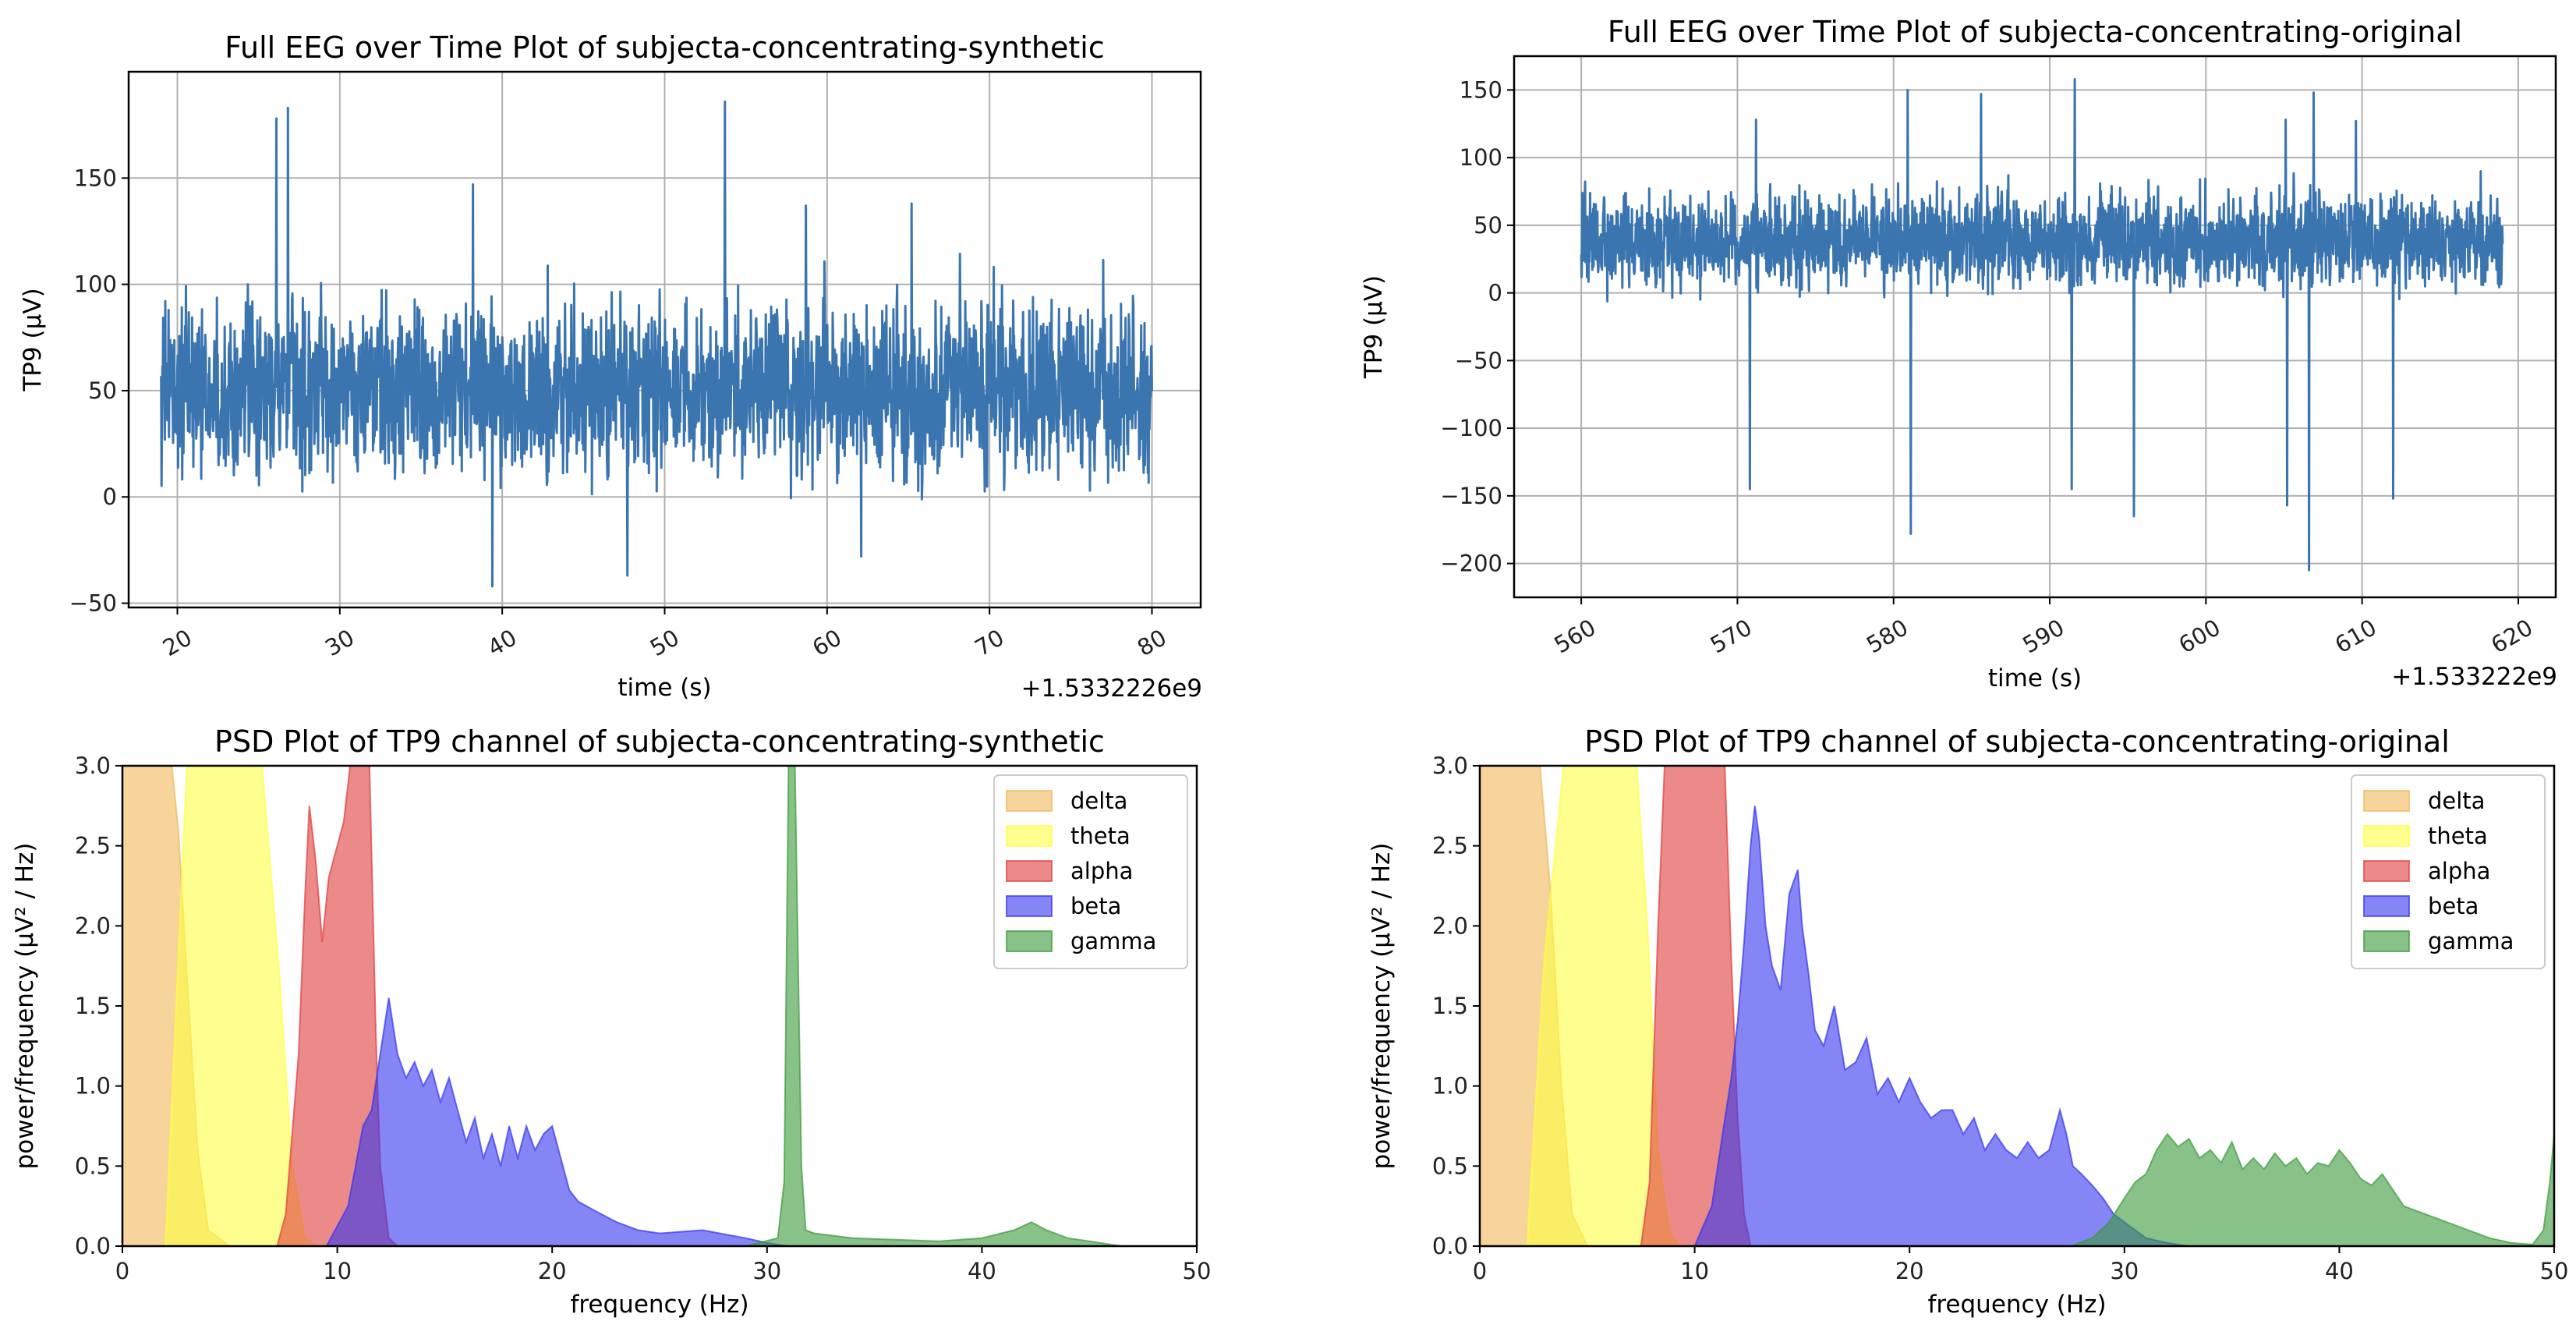 This screenshot has height=1328, width=2576. I want to click on y-tick-label: 0.0, so click(1450, 1246).